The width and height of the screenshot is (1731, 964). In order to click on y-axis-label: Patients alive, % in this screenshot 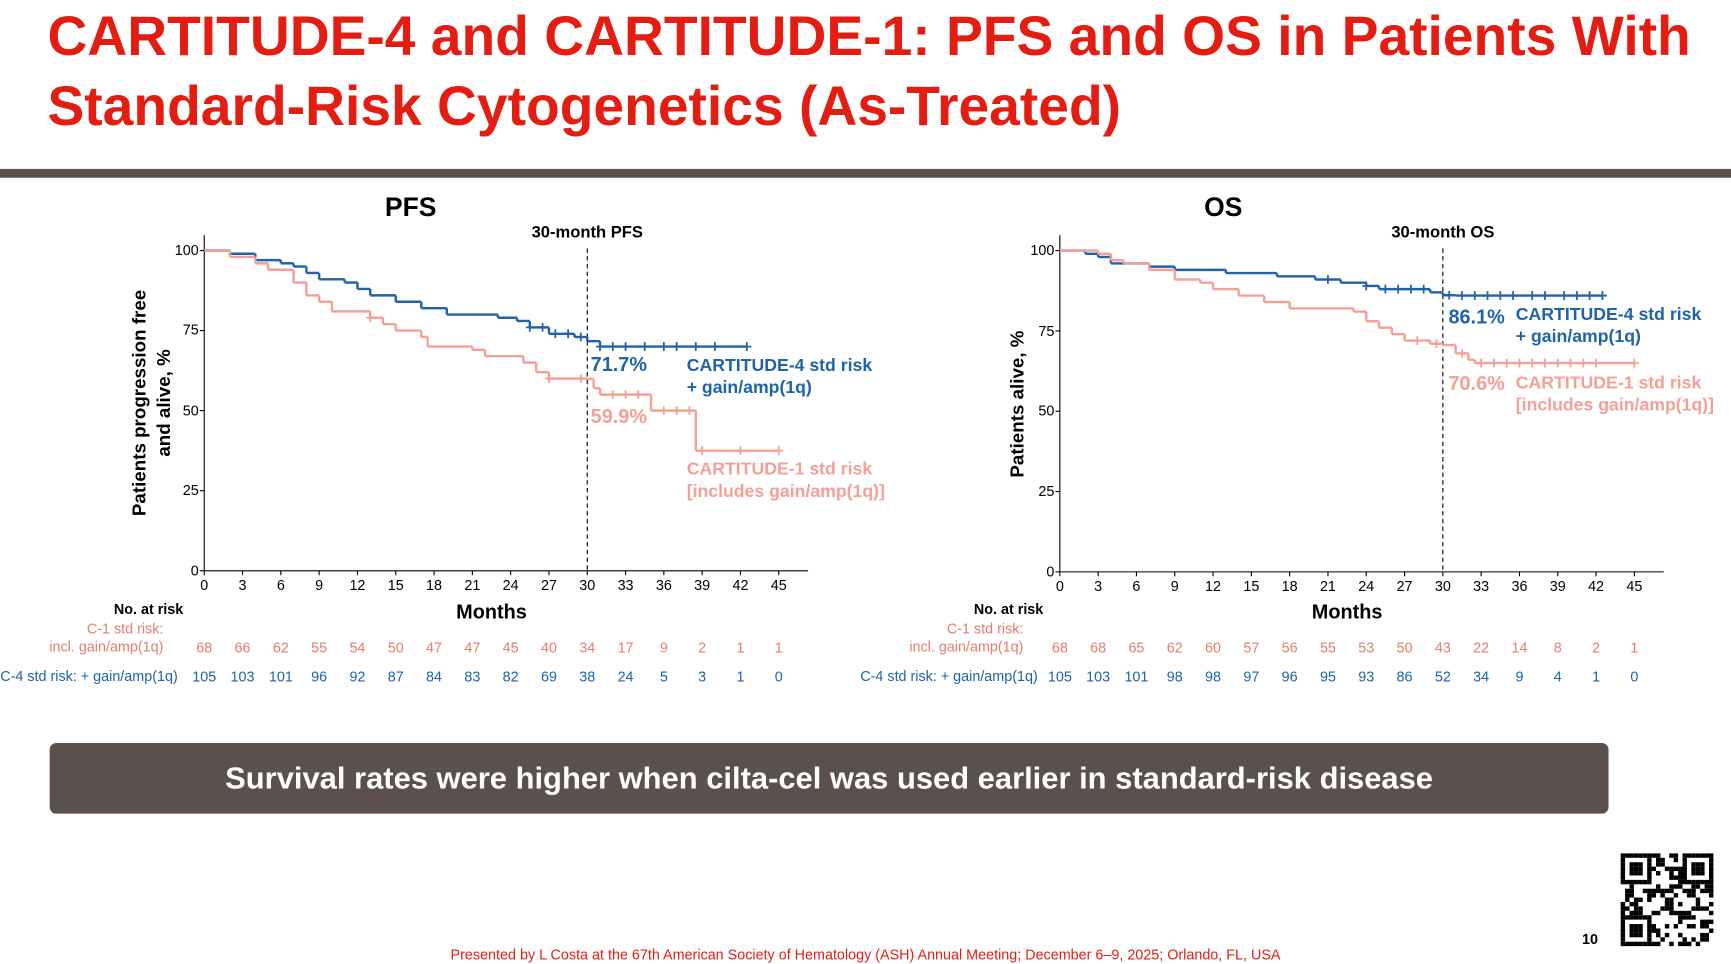, I will do `click(1017, 403)`.